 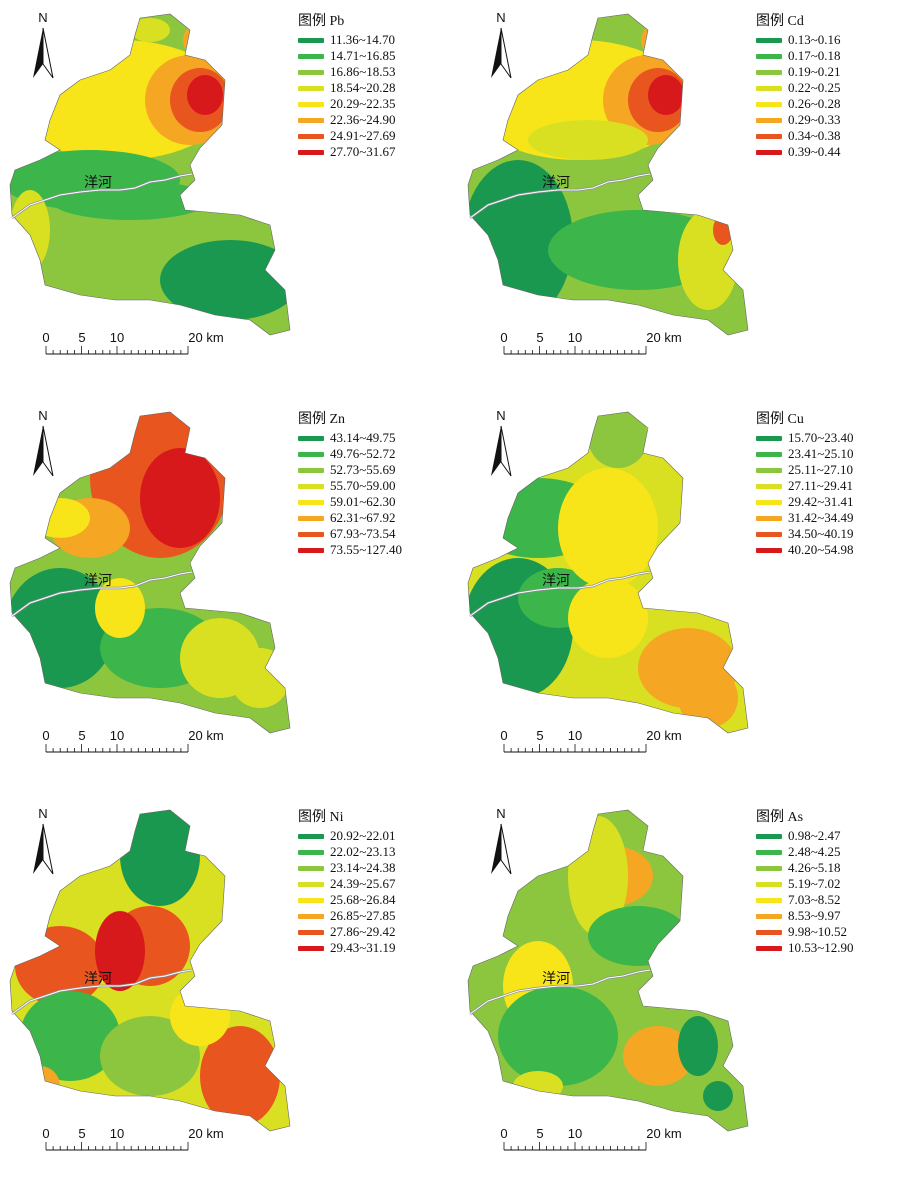 I want to click on legend-title: 图例 Cu, so click(x=780, y=419).